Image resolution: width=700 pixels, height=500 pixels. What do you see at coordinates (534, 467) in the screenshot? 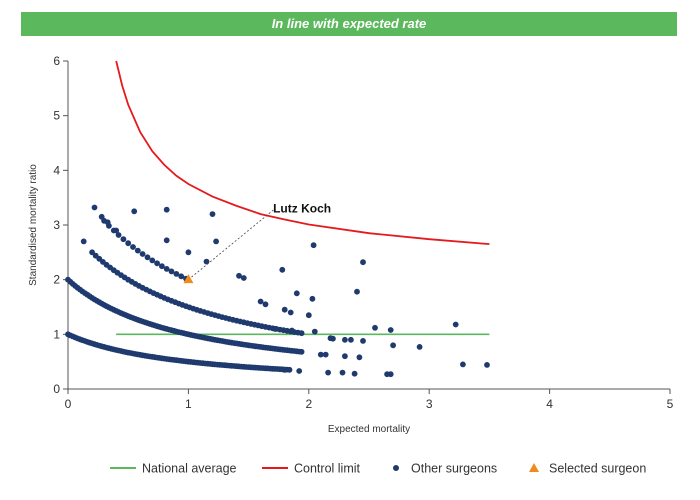
I see `legend-swatch-triangle` at bounding box center [534, 467].